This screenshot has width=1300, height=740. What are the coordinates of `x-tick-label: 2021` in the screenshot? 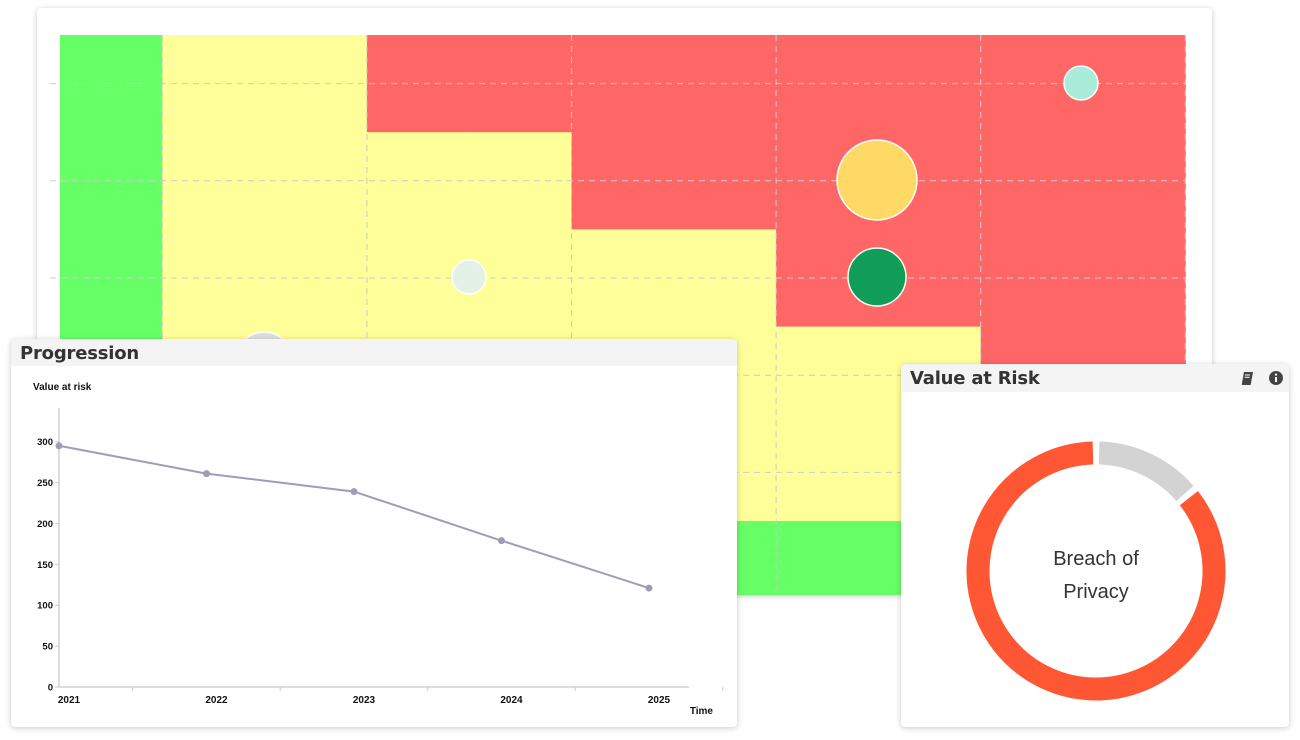 It's located at (69, 700).